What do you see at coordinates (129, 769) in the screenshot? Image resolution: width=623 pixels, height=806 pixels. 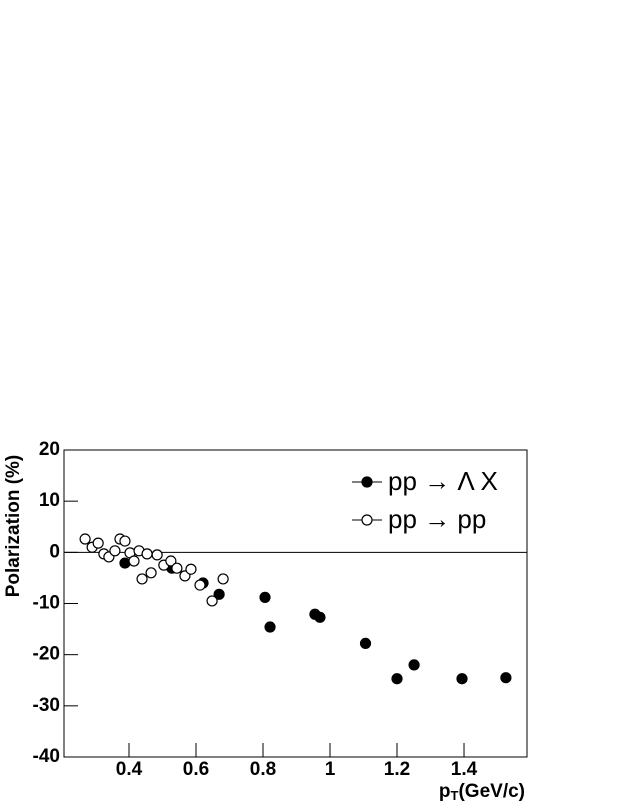 I see `x-tick-label: 0.4` at bounding box center [129, 769].